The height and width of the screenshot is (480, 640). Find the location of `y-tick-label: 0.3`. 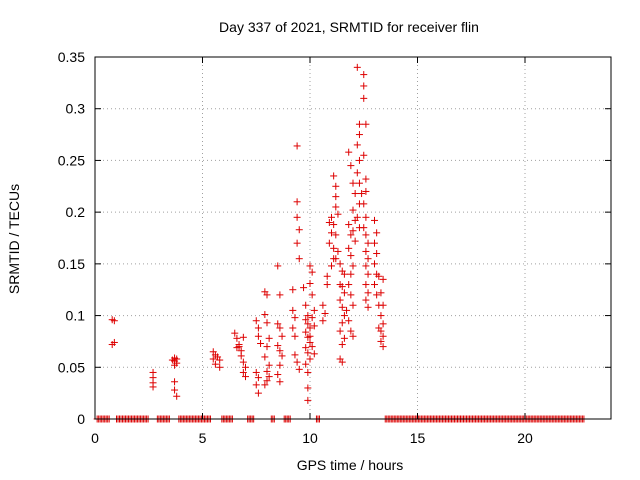

y-tick-label: 0.3 is located at coordinates (76, 109).